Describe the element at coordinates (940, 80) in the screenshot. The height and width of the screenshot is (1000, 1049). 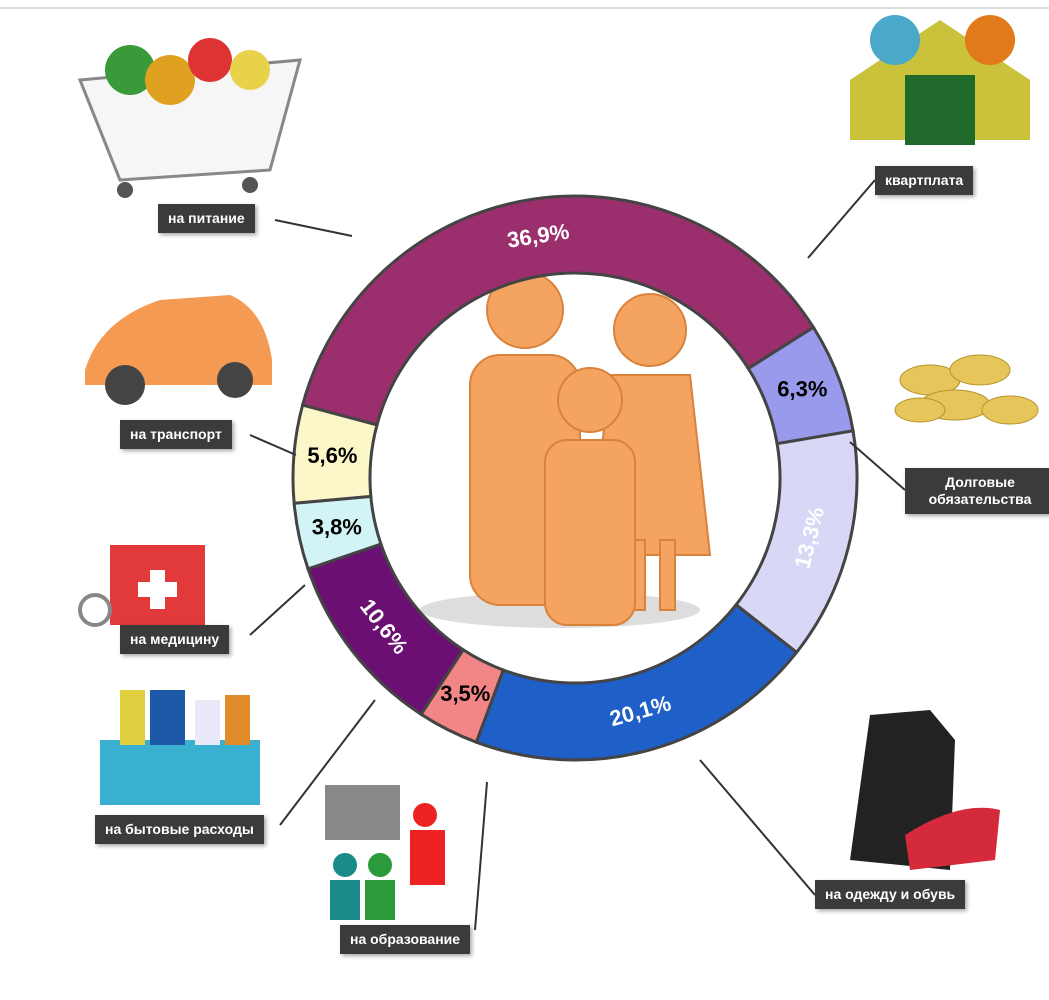
I see `house-icon` at that location.